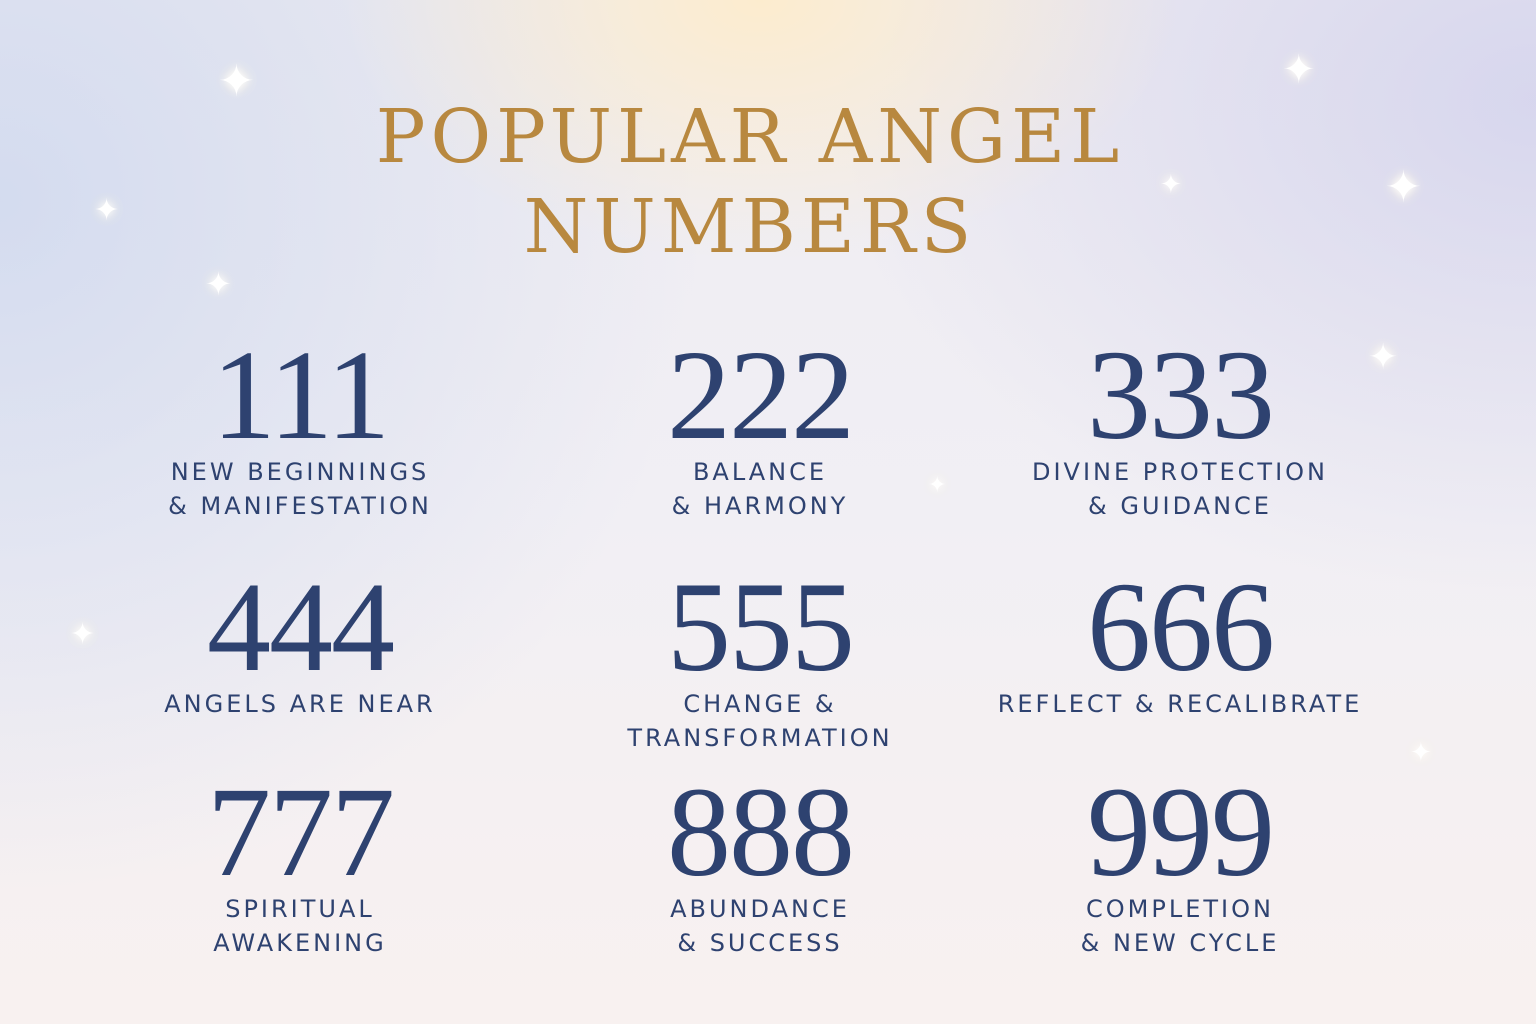 Image resolution: width=1536 pixels, height=1024 pixels. What do you see at coordinates (300, 704) in the screenshot?
I see `angel-number-meaning: ANGELS ARE NEAR` at bounding box center [300, 704].